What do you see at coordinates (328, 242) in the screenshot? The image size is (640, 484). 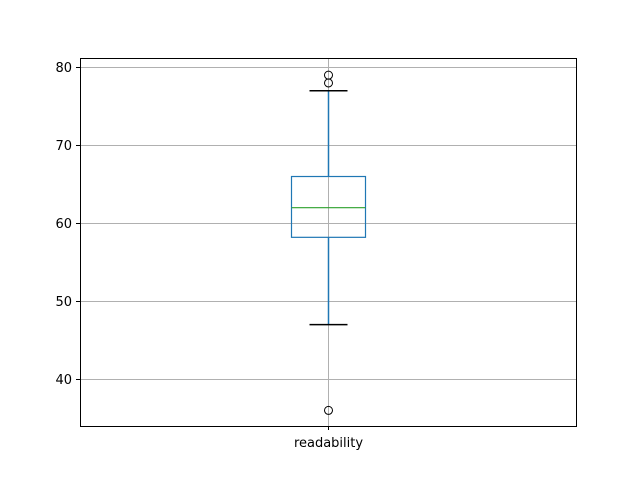 I see `box-series` at bounding box center [328, 242].